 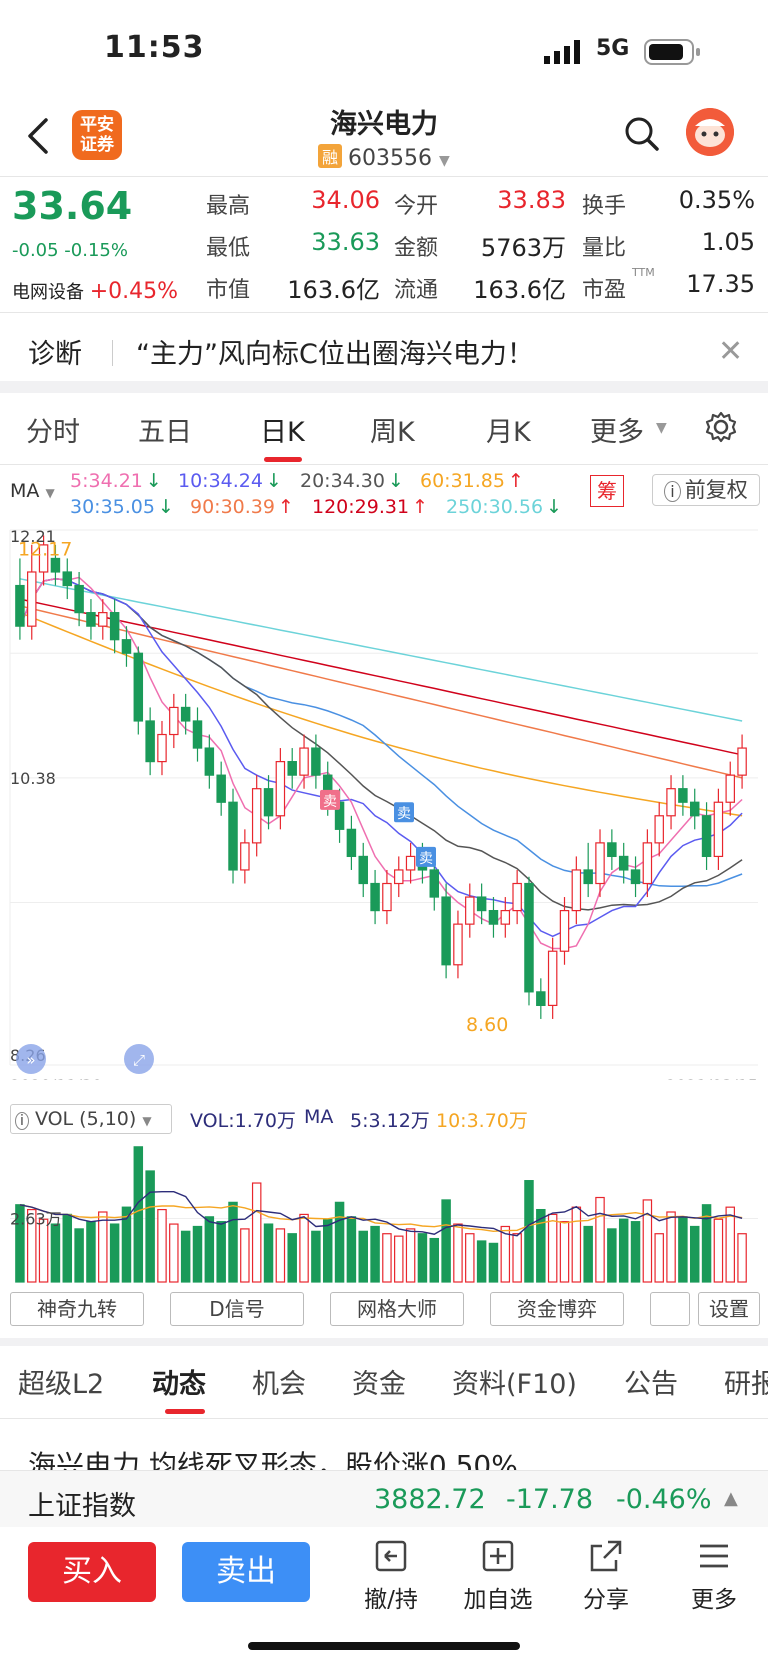 What do you see at coordinates (282, 432) in the screenshot?
I see `chart-tab: 日K` at bounding box center [282, 432].